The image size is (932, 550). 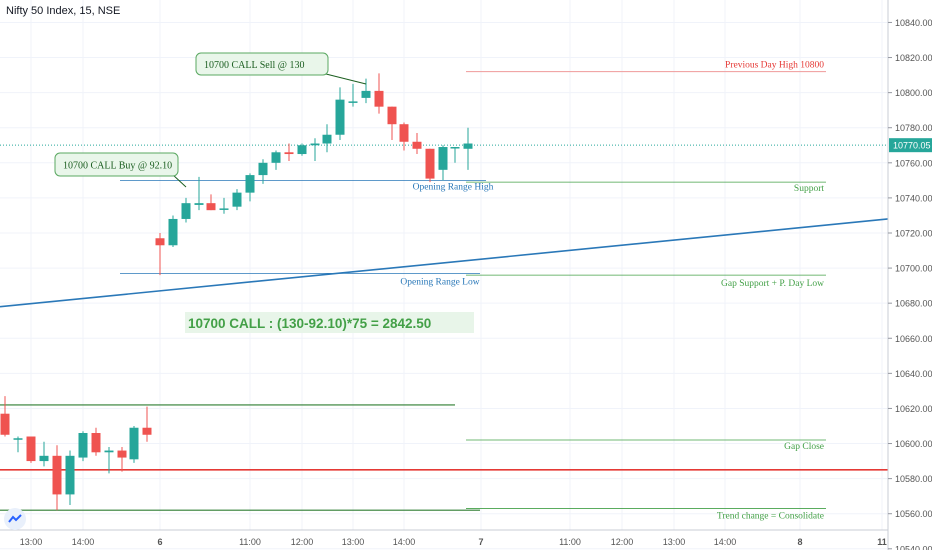 What do you see at coordinates (913, 514) in the screenshot?
I see `y-tick-label: 10560.00` at bounding box center [913, 514].